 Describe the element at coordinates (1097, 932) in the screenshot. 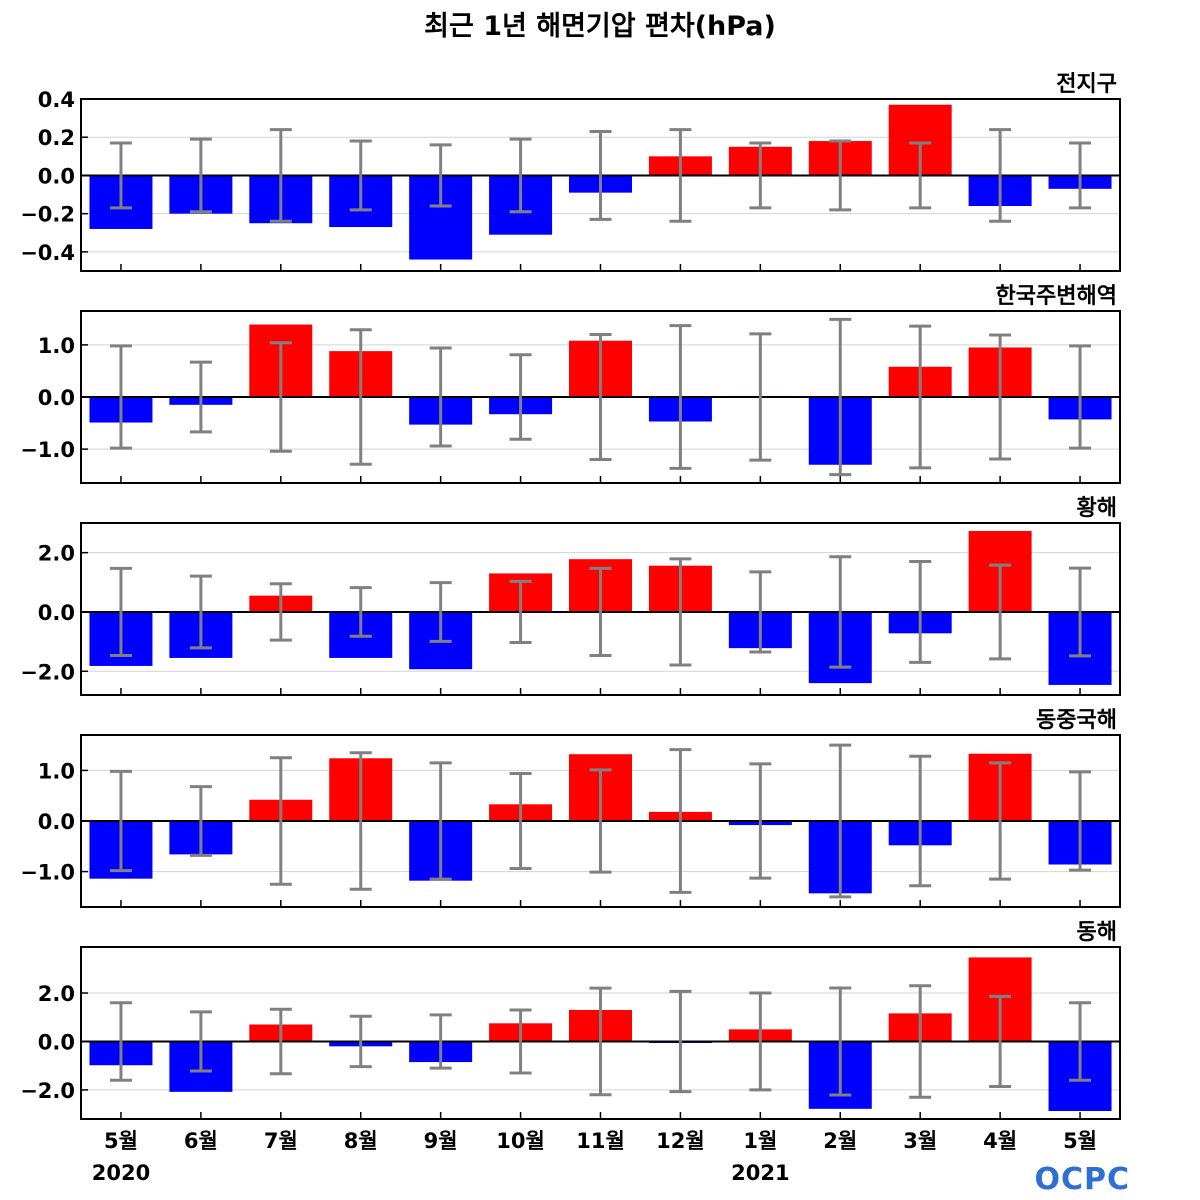

I see `panel-title: 동해` at that location.